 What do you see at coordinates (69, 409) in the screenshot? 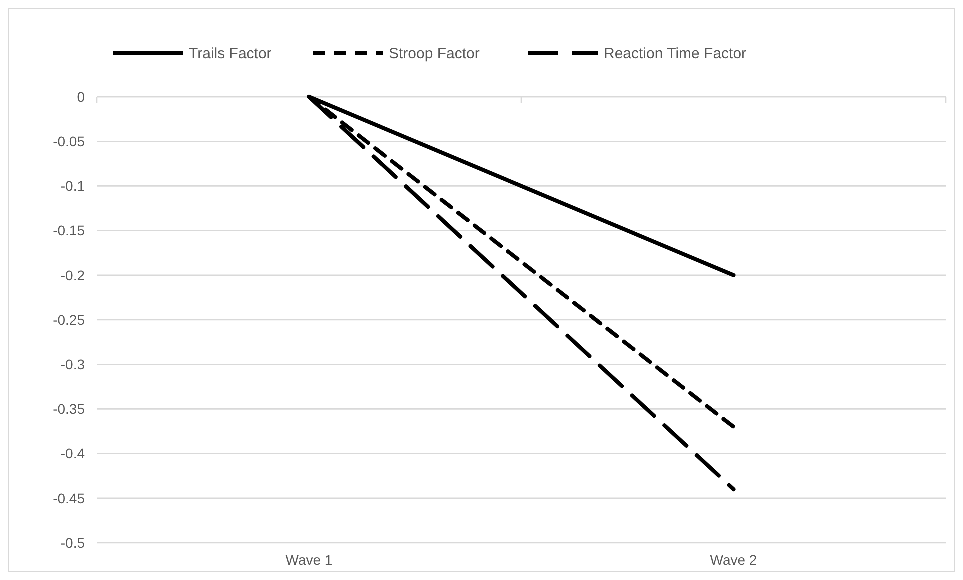
I see `y-tick-label: -0.35` at bounding box center [69, 409].